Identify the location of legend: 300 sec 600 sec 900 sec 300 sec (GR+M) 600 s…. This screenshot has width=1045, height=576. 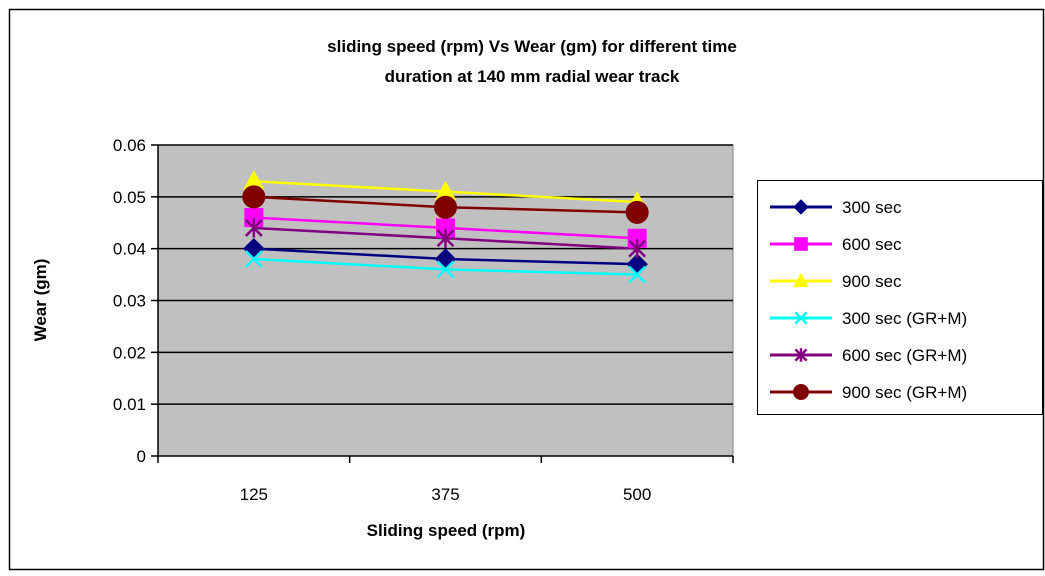
(868, 300).